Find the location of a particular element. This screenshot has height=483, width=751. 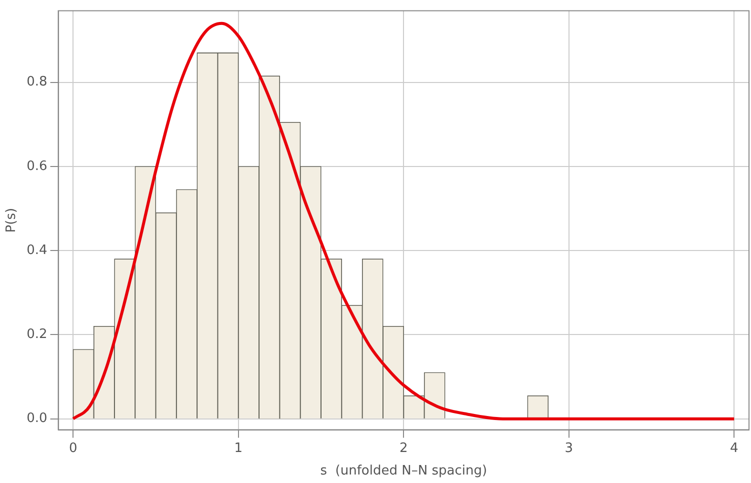

y-tick-label: 0.6 is located at coordinates (37, 166).